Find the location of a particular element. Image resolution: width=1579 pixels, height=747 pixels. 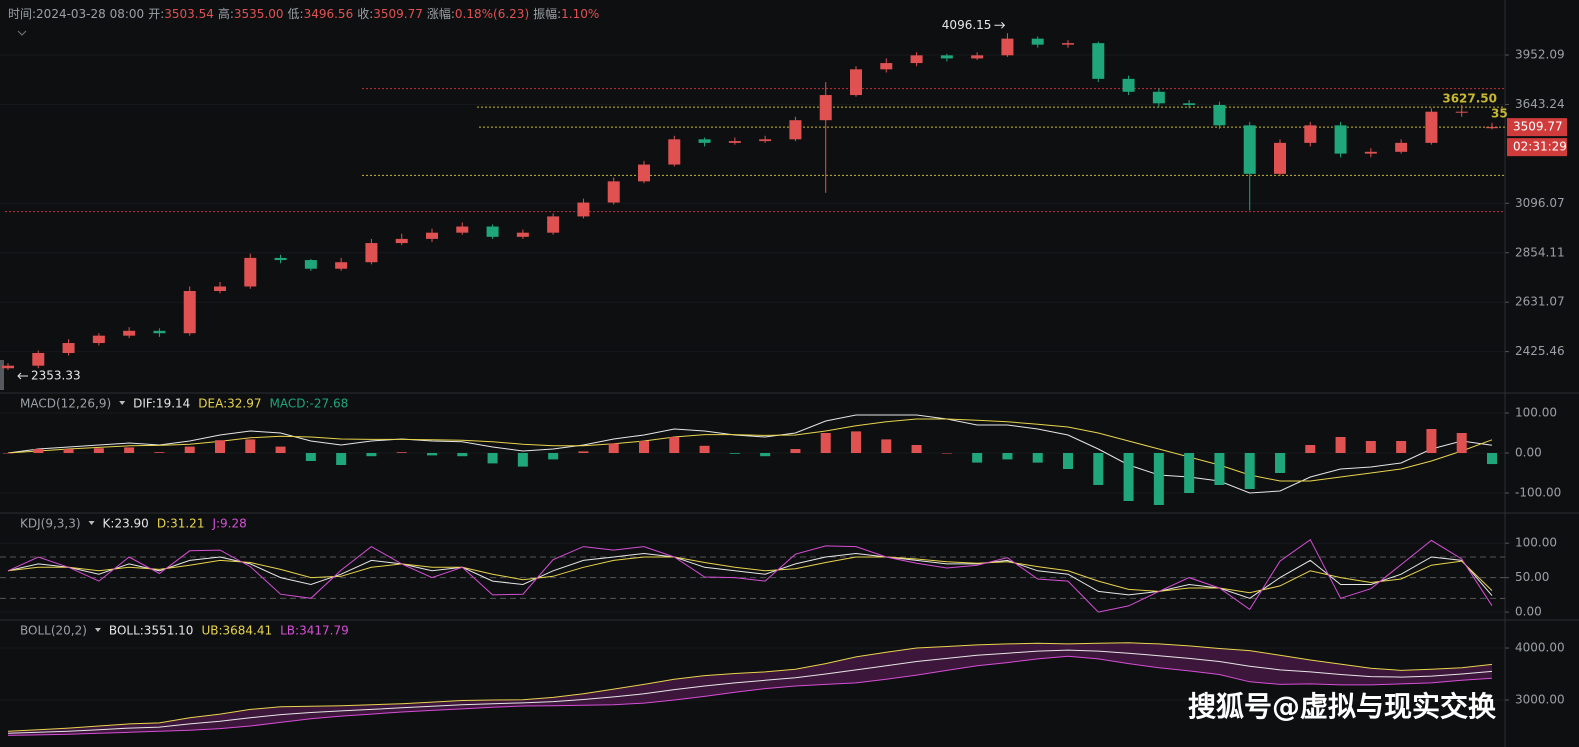

watermark: 搜狐号@虚拟与现实交换 is located at coordinates (1342, 706).